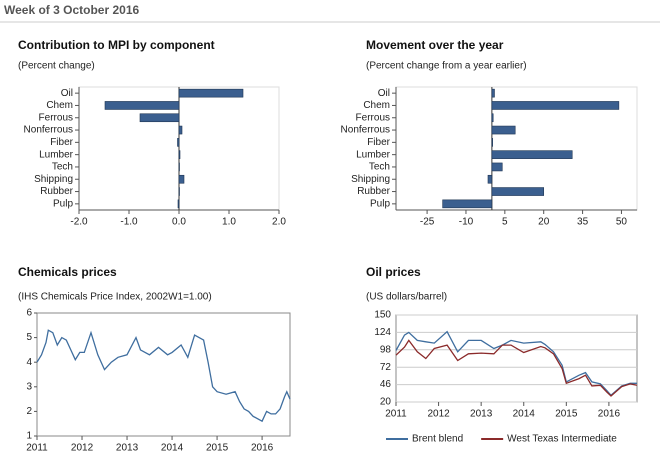 The image size is (660, 456). Describe the element at coordinates (79, 222) in the screenshot. I see `x-tick-label: -2.0` at that location.